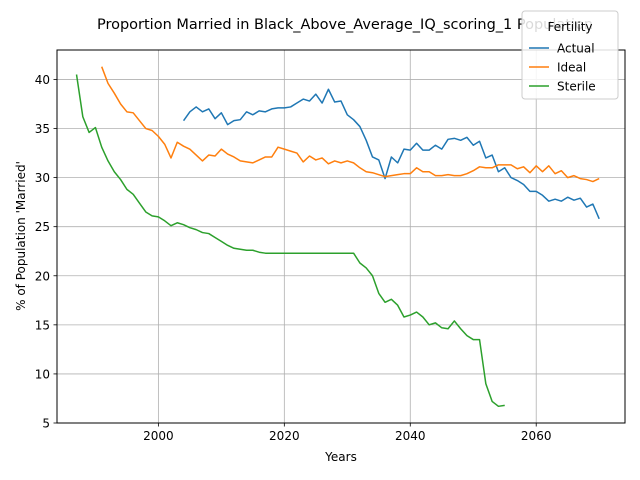 The height and width of the screenshot is (480, 640). I want to click on y-tick-label: 15, so click(42, 325).